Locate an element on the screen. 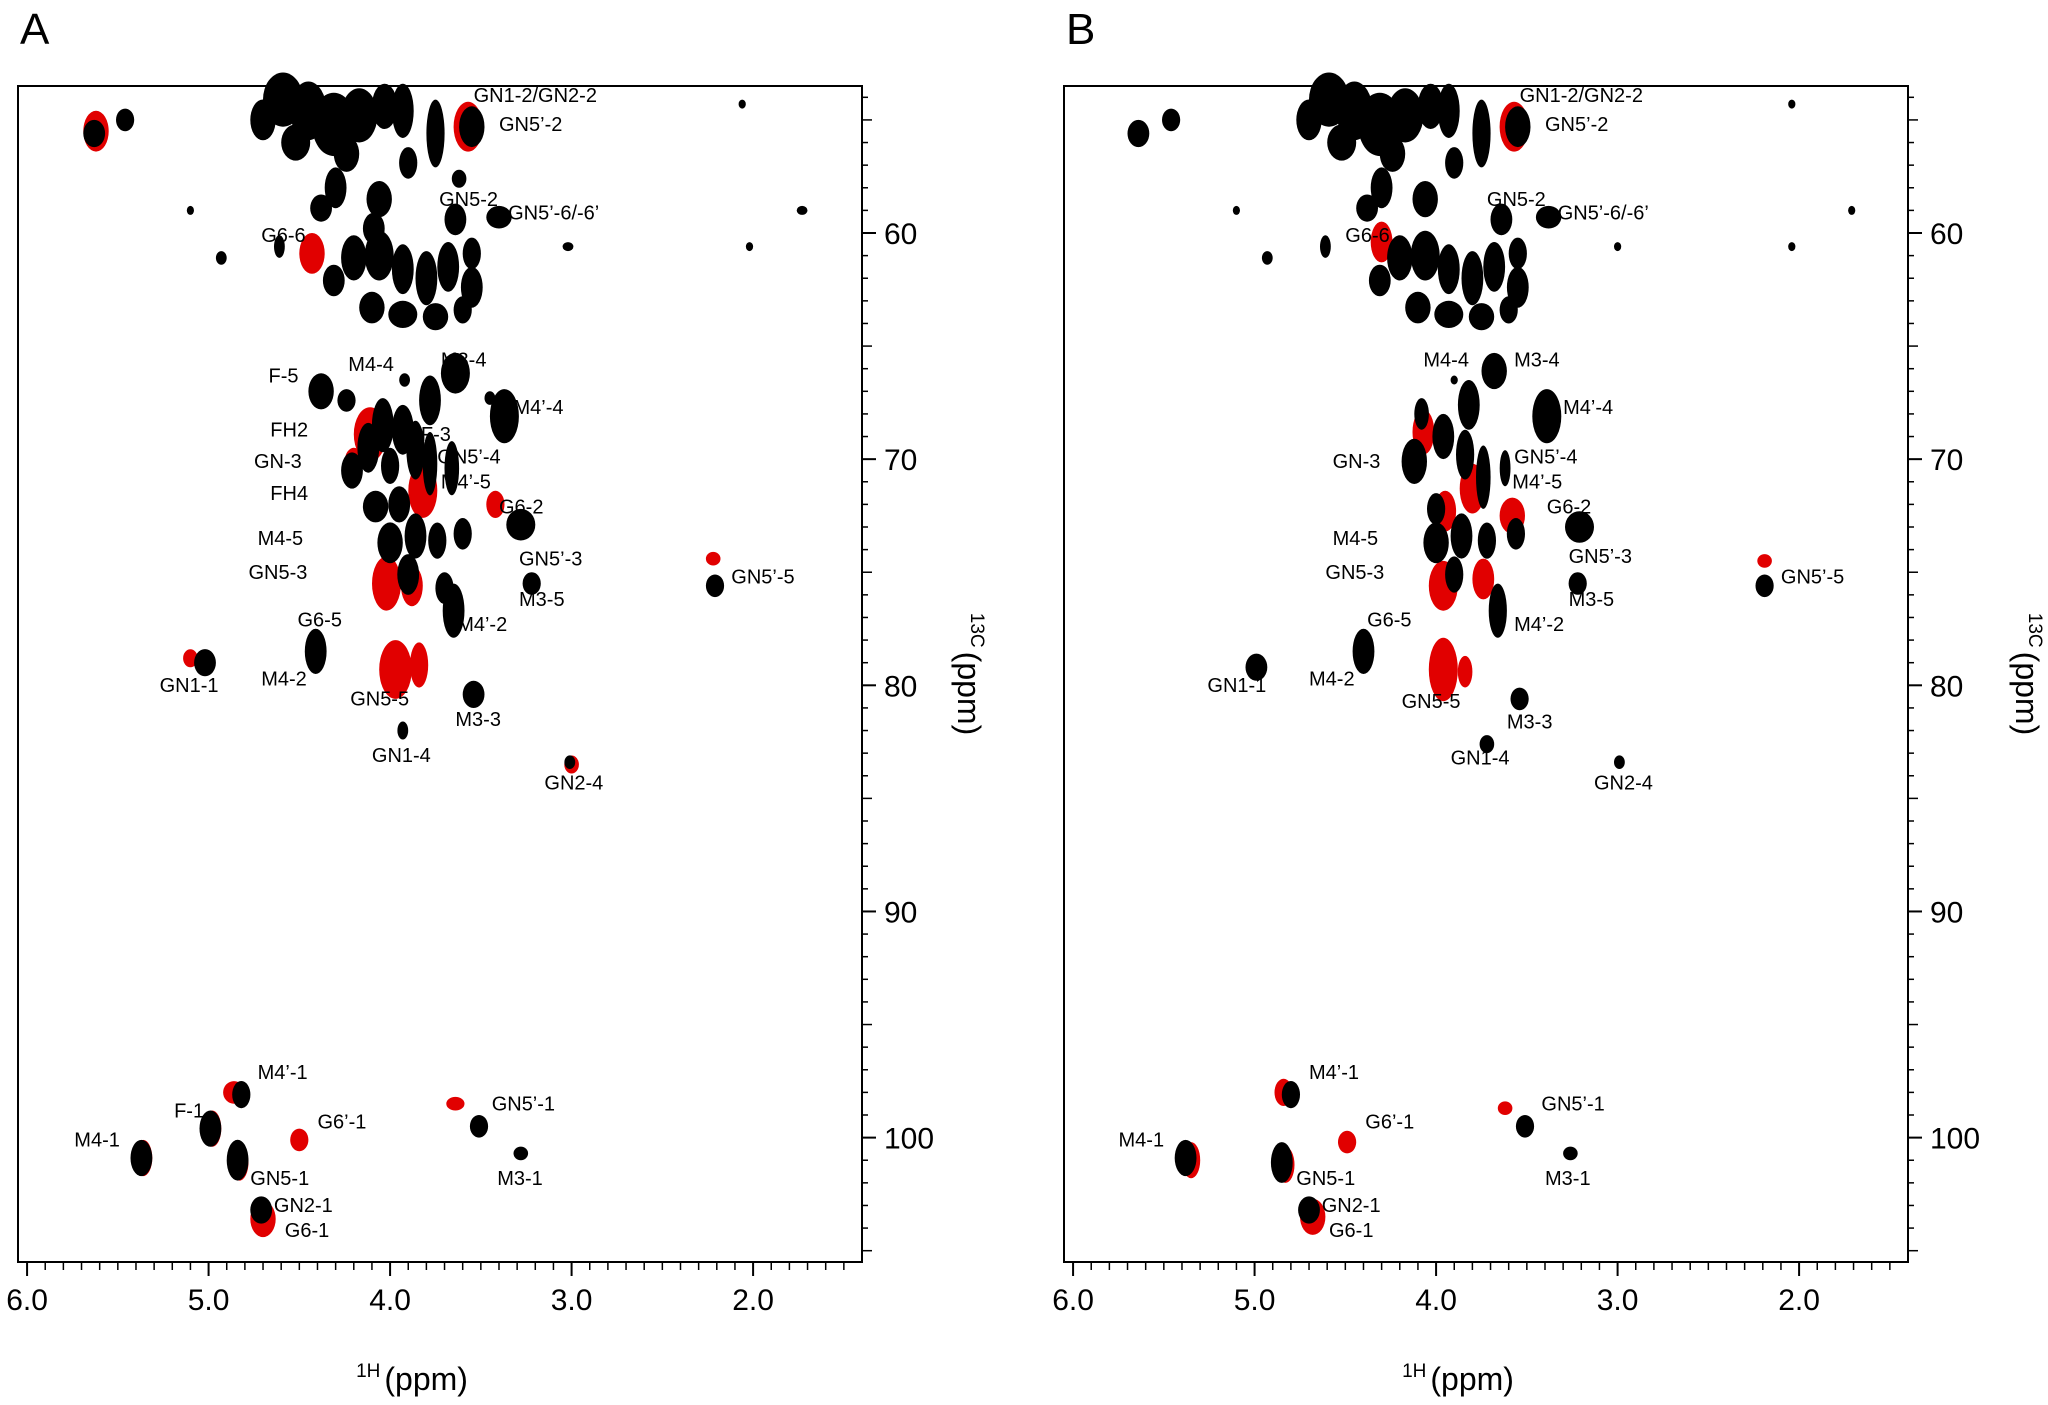  y-tick-label: 80 is located at coordinates (900, 686).